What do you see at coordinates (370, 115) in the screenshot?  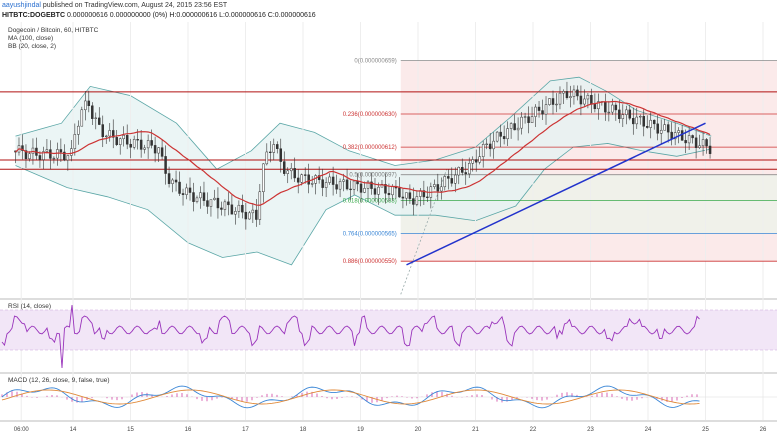 I see `fib-label: 0.236(0.000000630)` at bounding box center [370, 115].